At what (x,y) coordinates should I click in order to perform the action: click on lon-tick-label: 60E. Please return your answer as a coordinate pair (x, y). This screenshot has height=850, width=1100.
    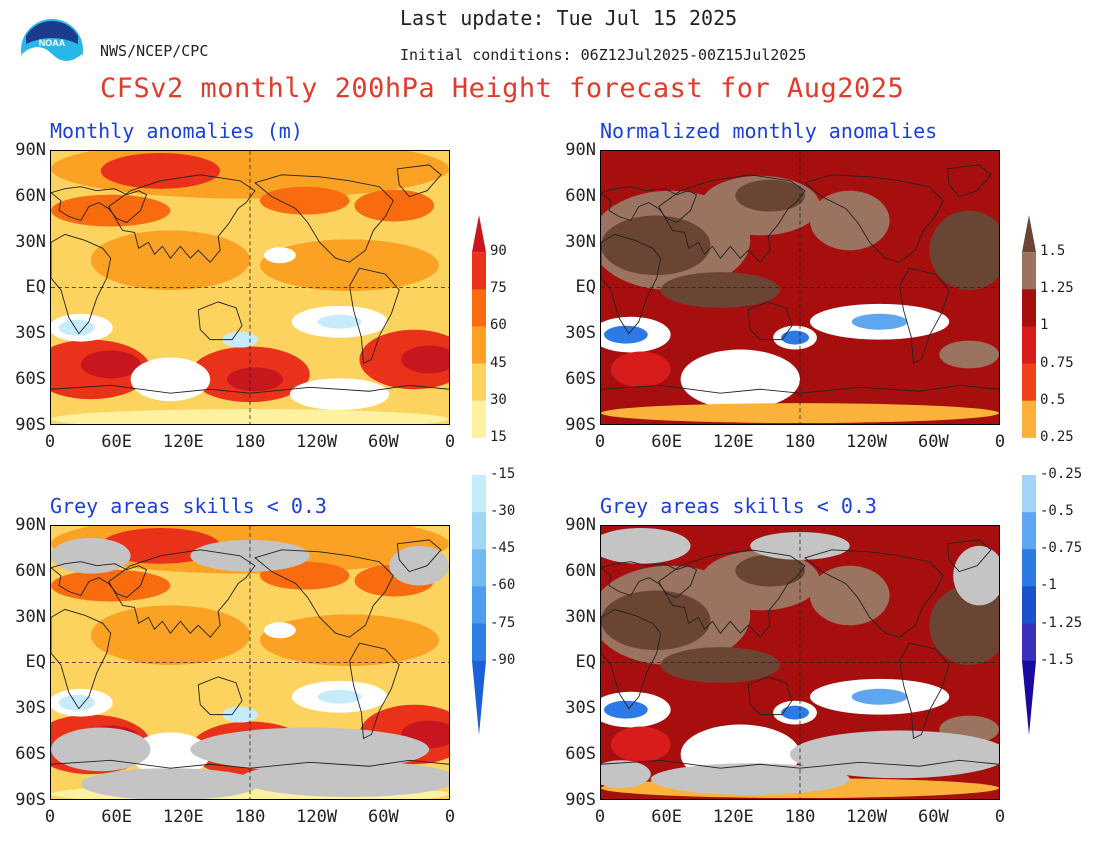
    Looking at the image, I should click on (117, 817).